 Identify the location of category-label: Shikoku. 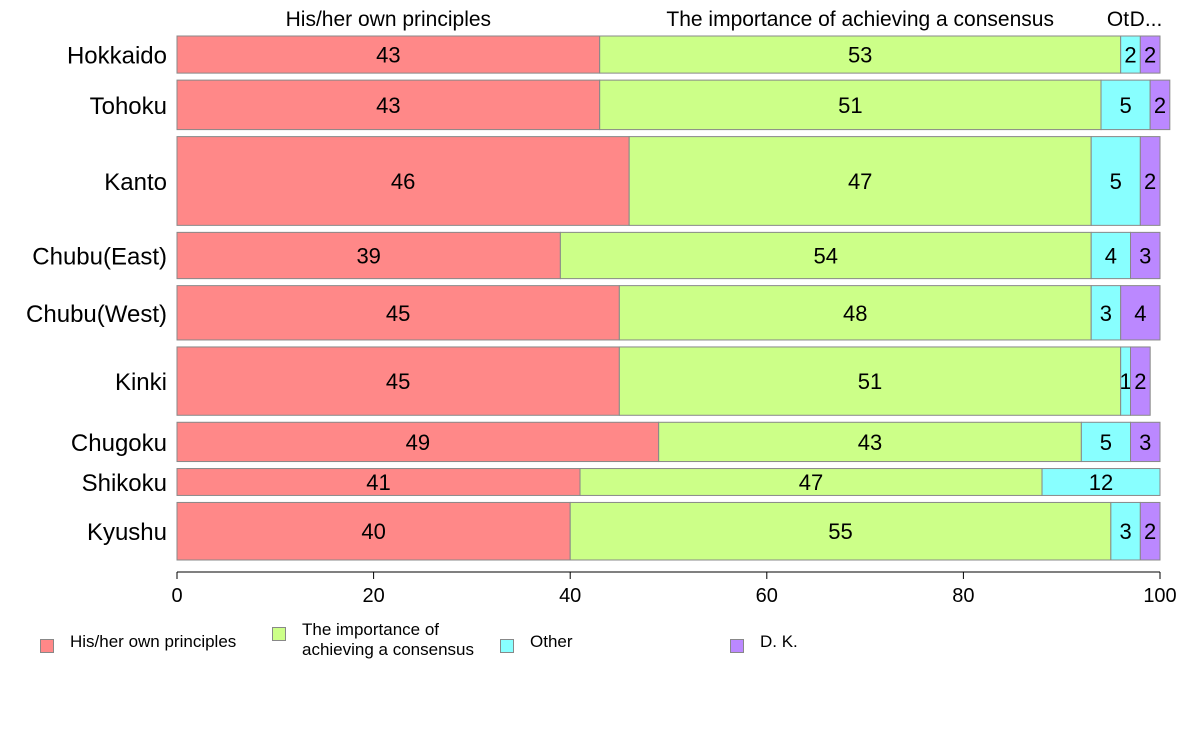
(124, 483).